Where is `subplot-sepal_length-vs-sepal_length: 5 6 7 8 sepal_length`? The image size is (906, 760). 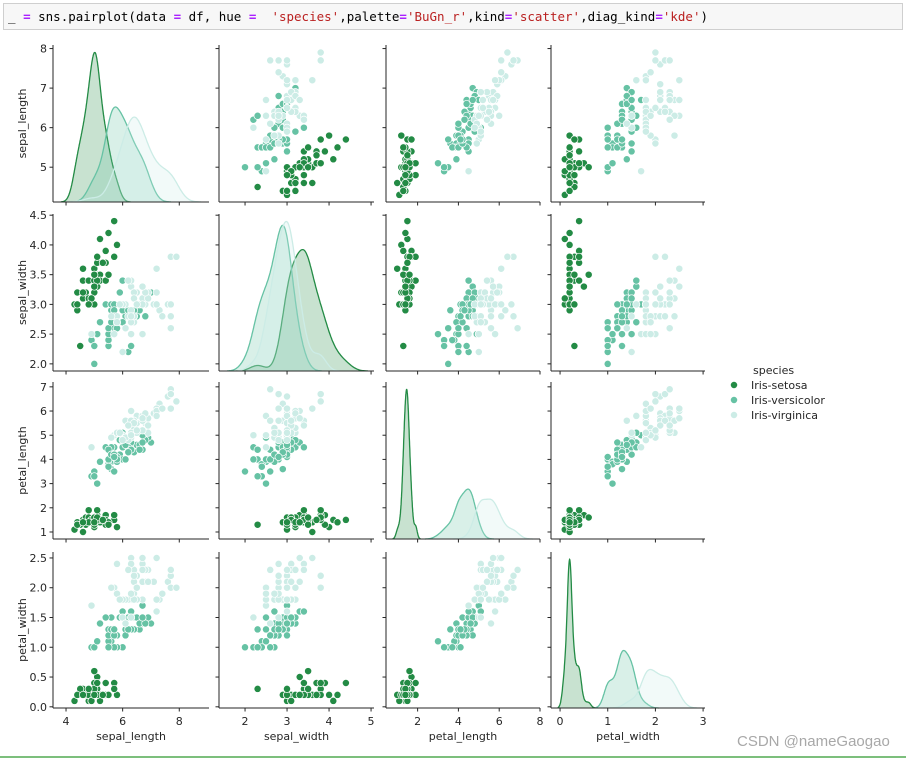 subplot-sepal_length-vs-sepal_length: 5 6 7 8 sepal_length is located at coordinates (112, 124).